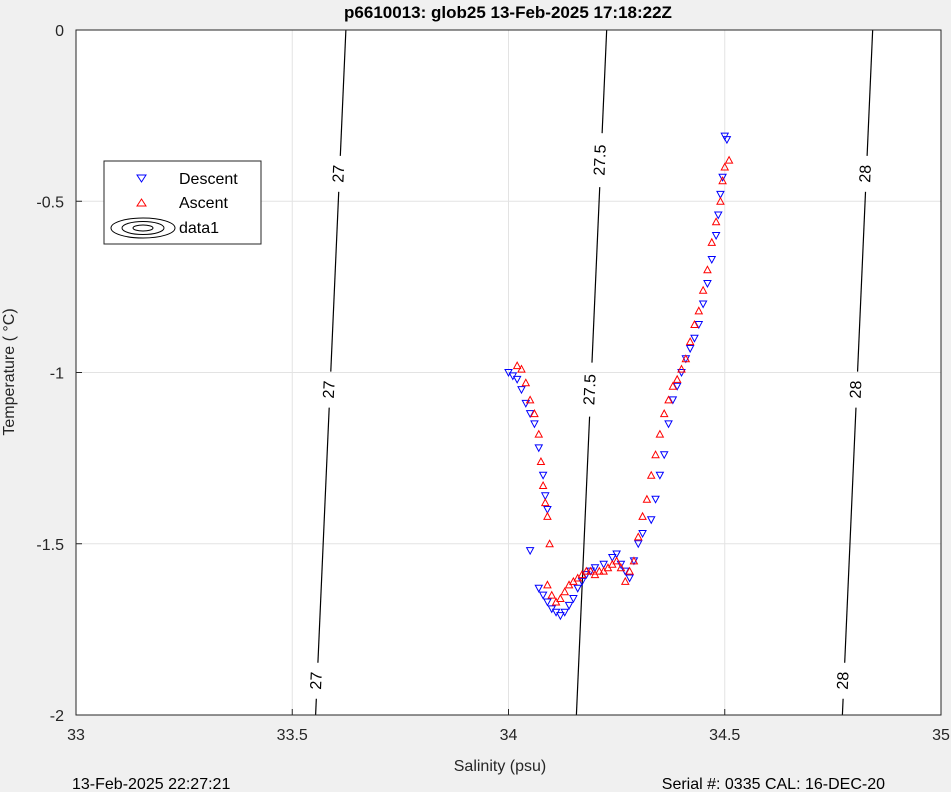 Image resolution: width=951 pixels, height=792 pixels. I want to click on legend-descent-label: Descent, so click(208, 179).